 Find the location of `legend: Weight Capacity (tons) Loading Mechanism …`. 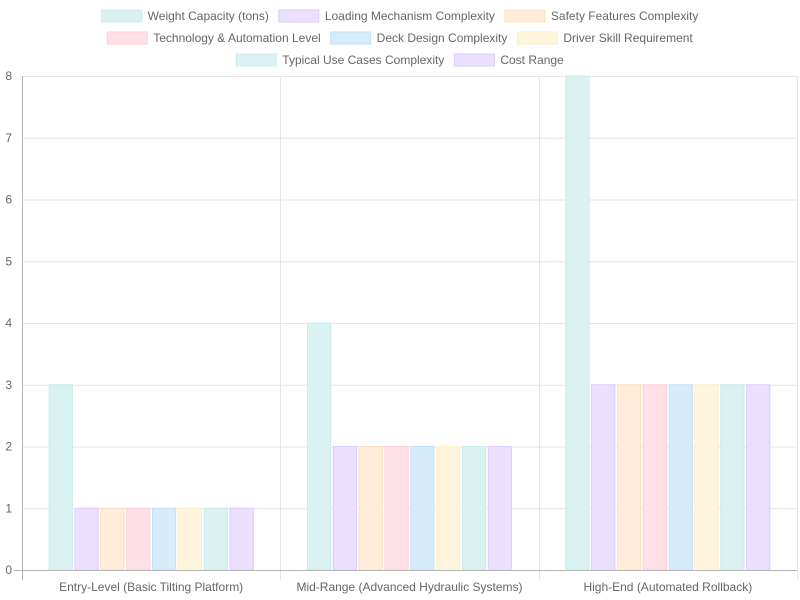

legend: Weight Capacity (tons) Loading Mechanism … is located at coordinates (399, 38).